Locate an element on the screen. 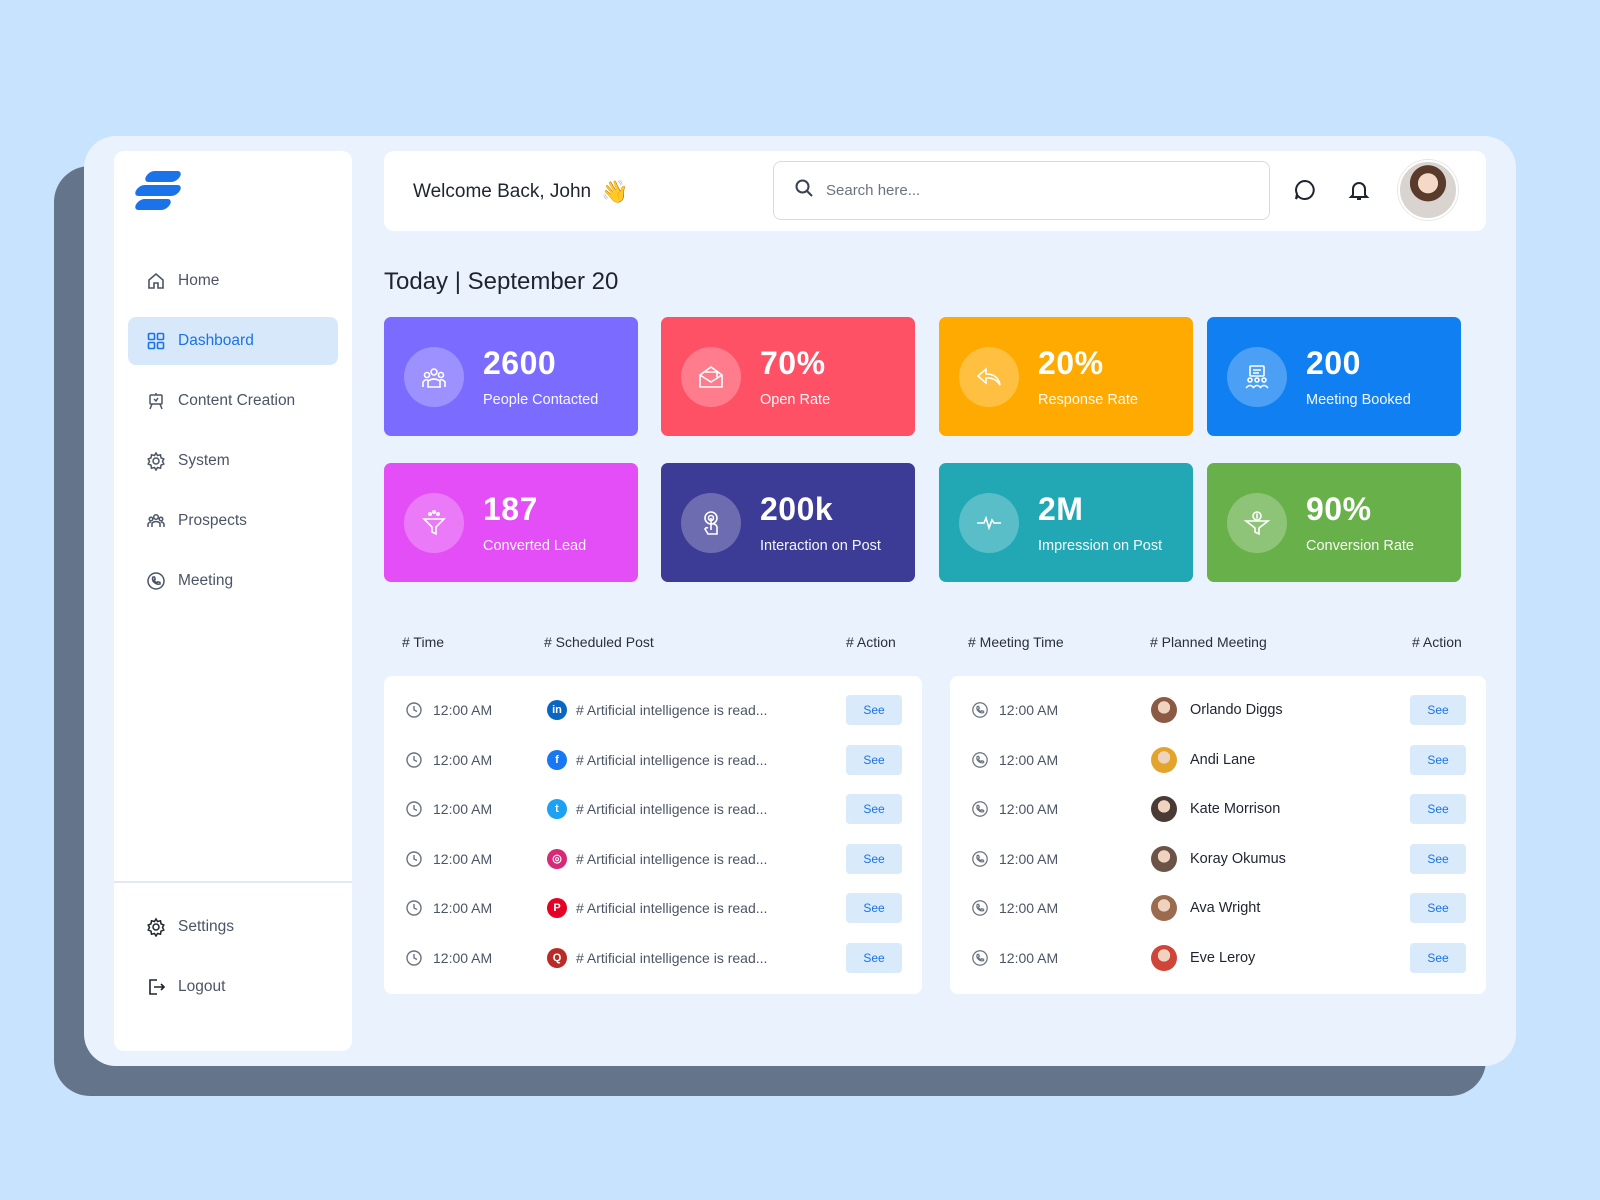  posts-header-post: # Scheduled Post is located at coordinates (599, 642).